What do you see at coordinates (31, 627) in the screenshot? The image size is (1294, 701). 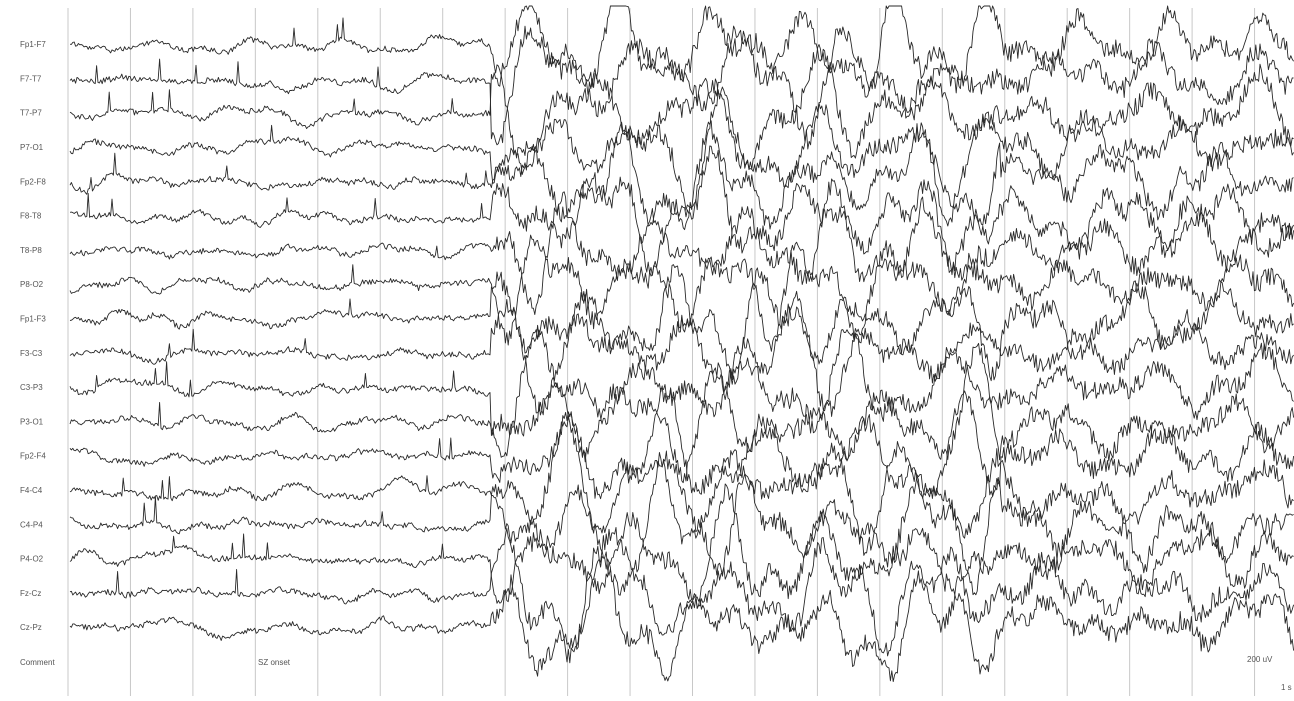 I see `channel-label: Cz-Pz` at bounding box center [31, 627].